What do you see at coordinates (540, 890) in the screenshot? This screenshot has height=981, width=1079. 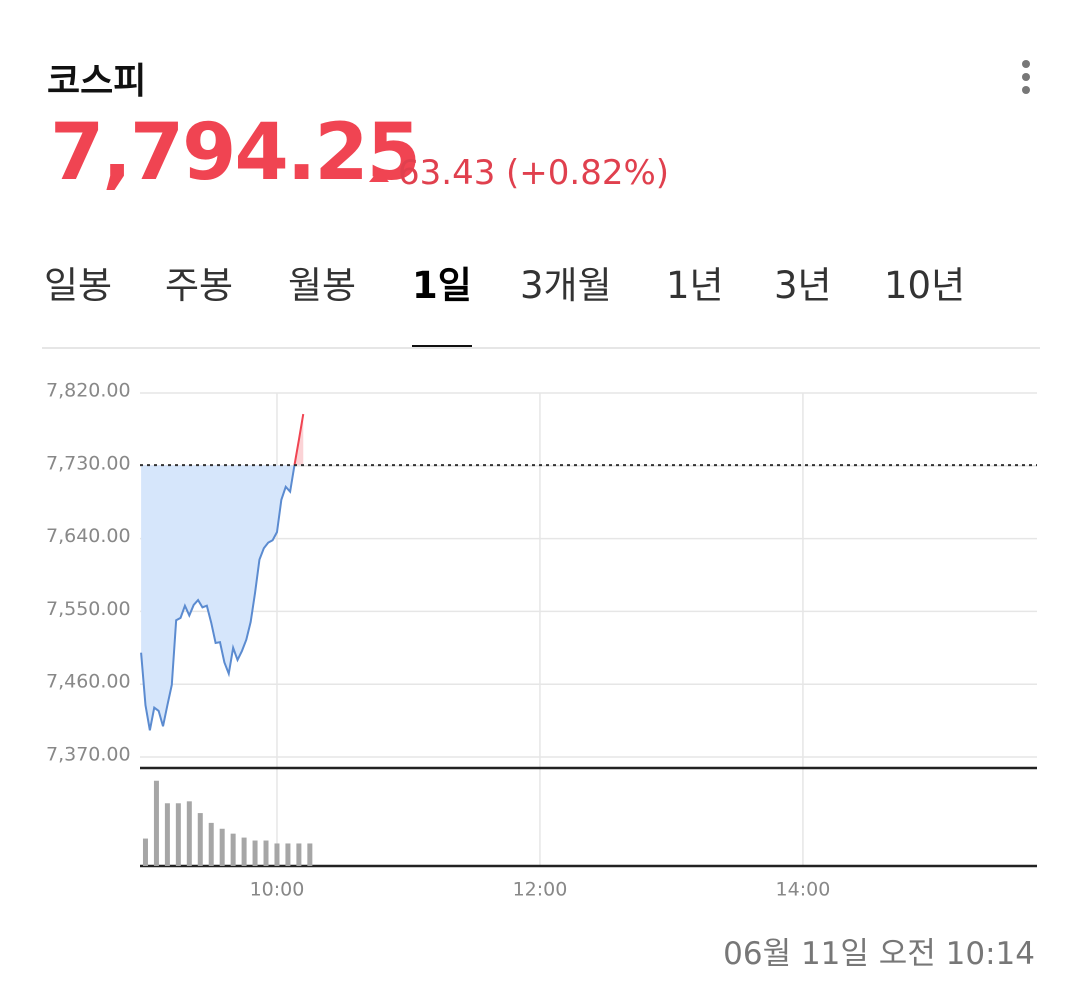 I see `x-tick-label: 12:00` at bounding box center [540, 890].